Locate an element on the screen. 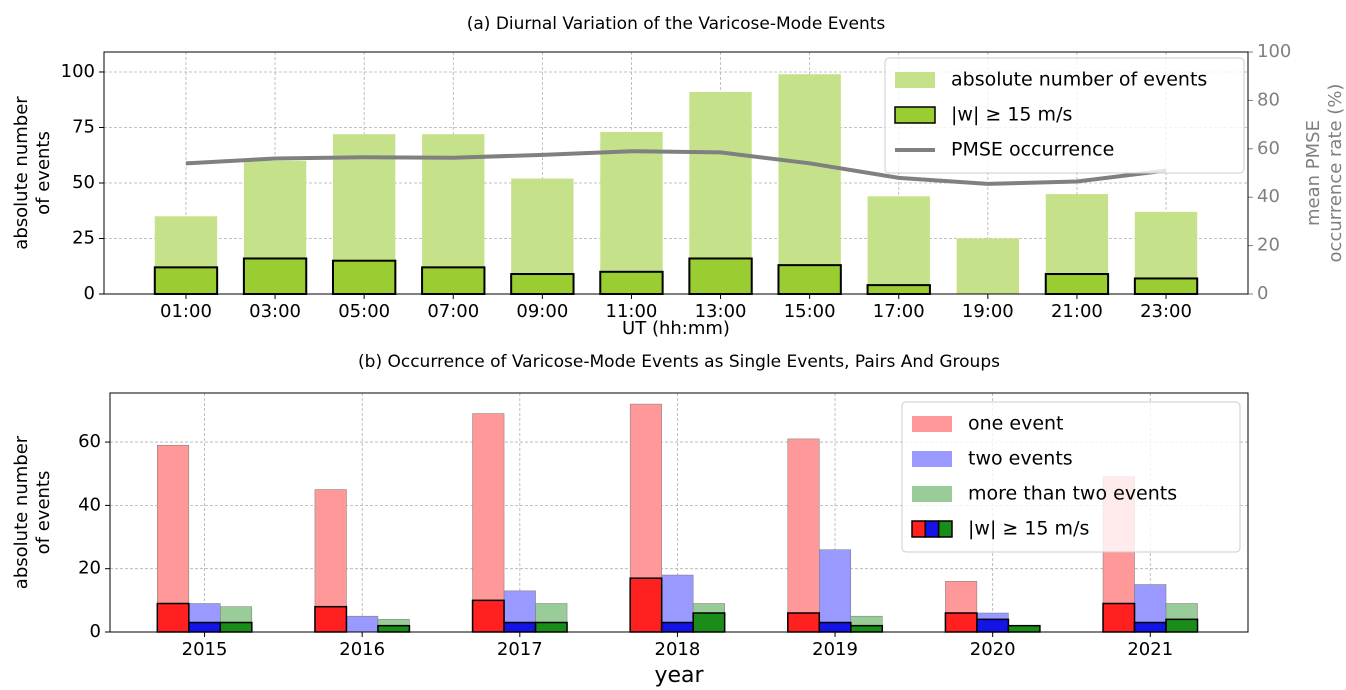 The image size is (1346, 690). x-axis-label: UT (hh:mm) is located at coordinates (676, 328).